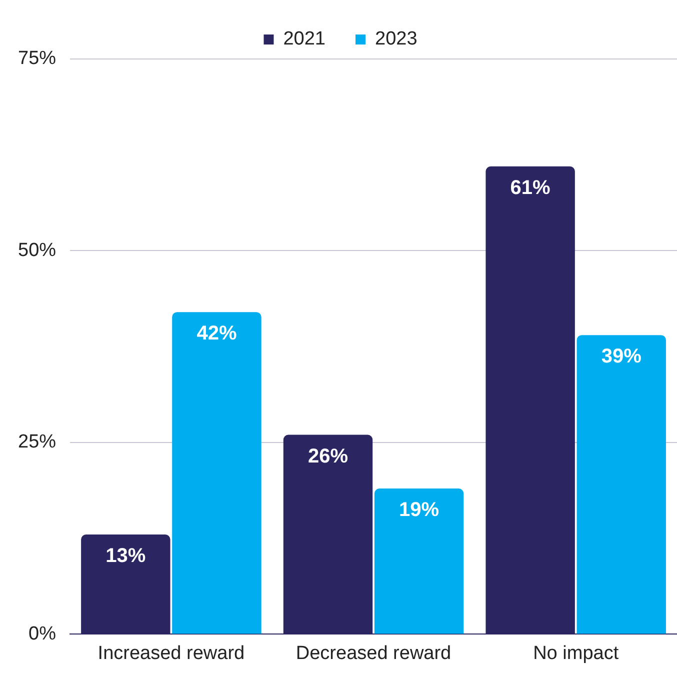 The image size is (677, 673). What do you see at coordinates (530, 187) in the screenshot?
I see `text: 61%` at bounding box center [530, 187].